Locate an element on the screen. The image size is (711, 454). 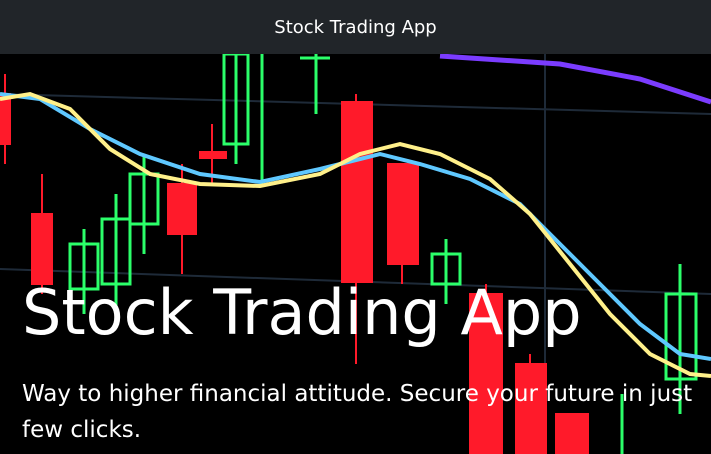
navbar: Stock Trading App is located at coordinates (355, 27).